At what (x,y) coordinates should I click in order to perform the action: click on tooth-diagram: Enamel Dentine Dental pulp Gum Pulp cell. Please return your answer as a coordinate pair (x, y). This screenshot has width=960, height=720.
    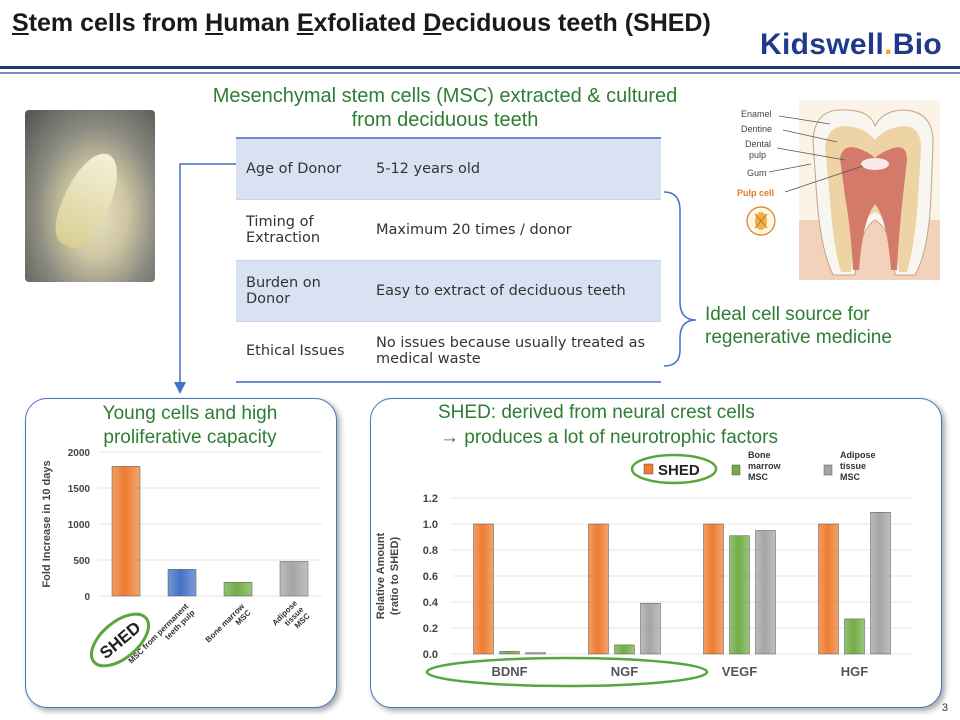
    Looking at the image, I should click on (838, 190).